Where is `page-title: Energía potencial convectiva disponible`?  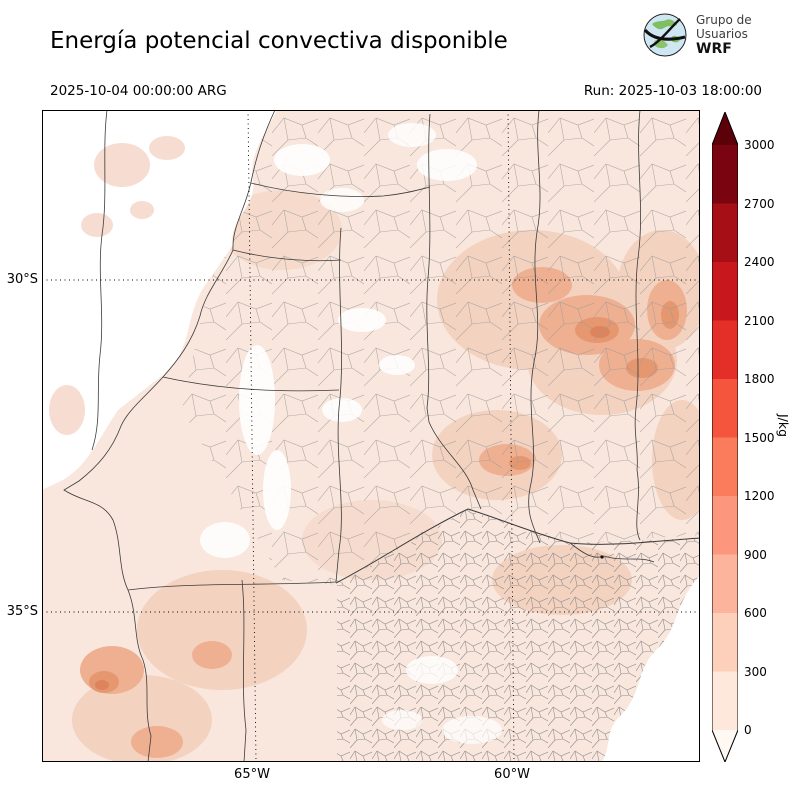
page-title: Energía potencial convectiva disponible is located at coordinates (279, 41).